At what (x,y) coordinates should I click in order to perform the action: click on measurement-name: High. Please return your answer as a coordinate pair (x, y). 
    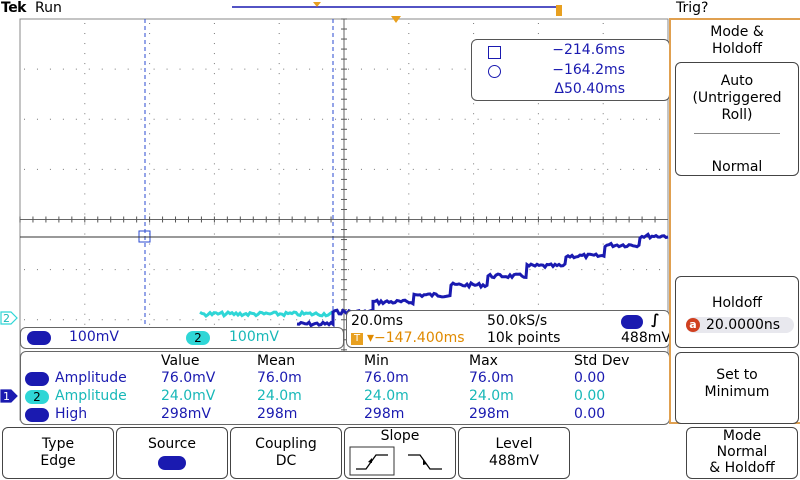
    Looking at the image, I should click on (71, 414).